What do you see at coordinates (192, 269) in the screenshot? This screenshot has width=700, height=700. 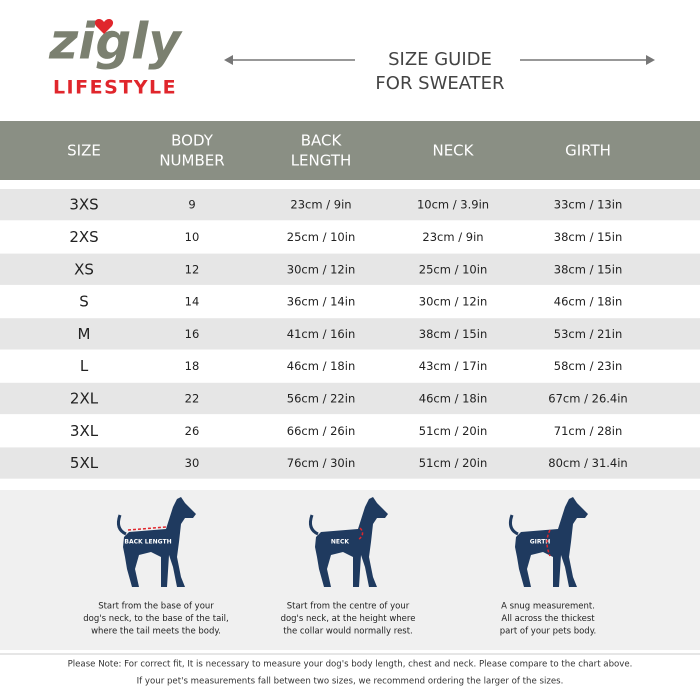 I see `cell: 12` at bounding box center [192, 269].